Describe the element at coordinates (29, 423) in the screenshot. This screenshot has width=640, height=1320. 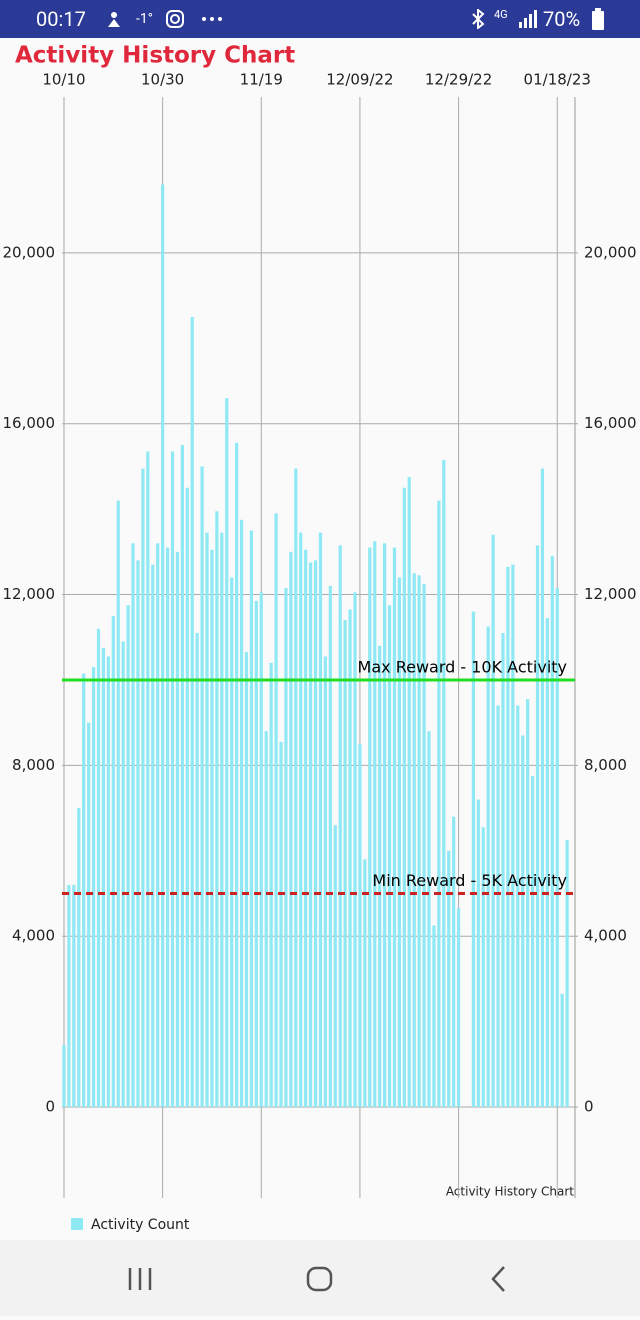
I see `y-tick-label: 16,000` at that location.